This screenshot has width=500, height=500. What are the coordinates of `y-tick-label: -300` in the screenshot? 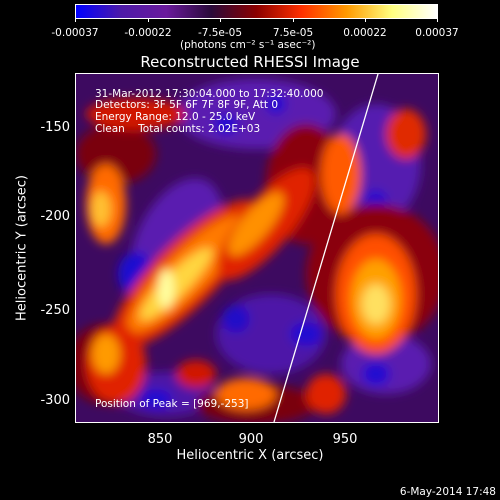 It's located at (55, 400).